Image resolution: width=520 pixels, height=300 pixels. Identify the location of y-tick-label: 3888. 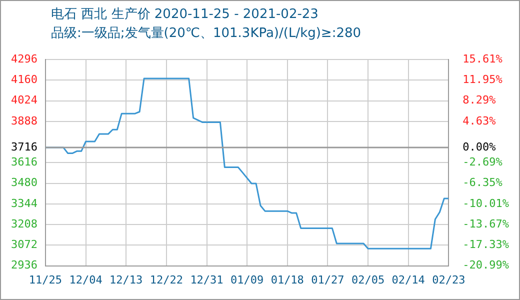
(24, 121).